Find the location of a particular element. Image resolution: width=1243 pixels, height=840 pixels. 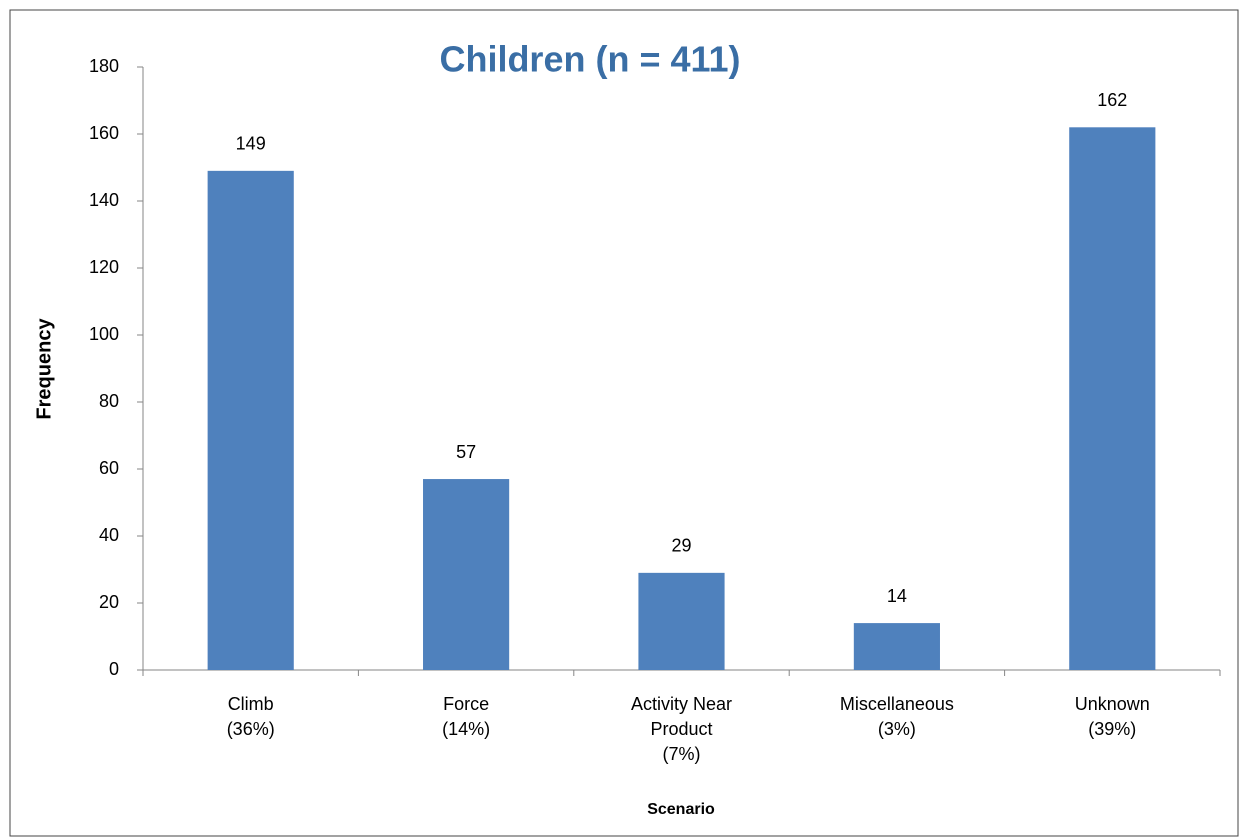

y-tick-label: 20 is located at coordinates (109, 602).